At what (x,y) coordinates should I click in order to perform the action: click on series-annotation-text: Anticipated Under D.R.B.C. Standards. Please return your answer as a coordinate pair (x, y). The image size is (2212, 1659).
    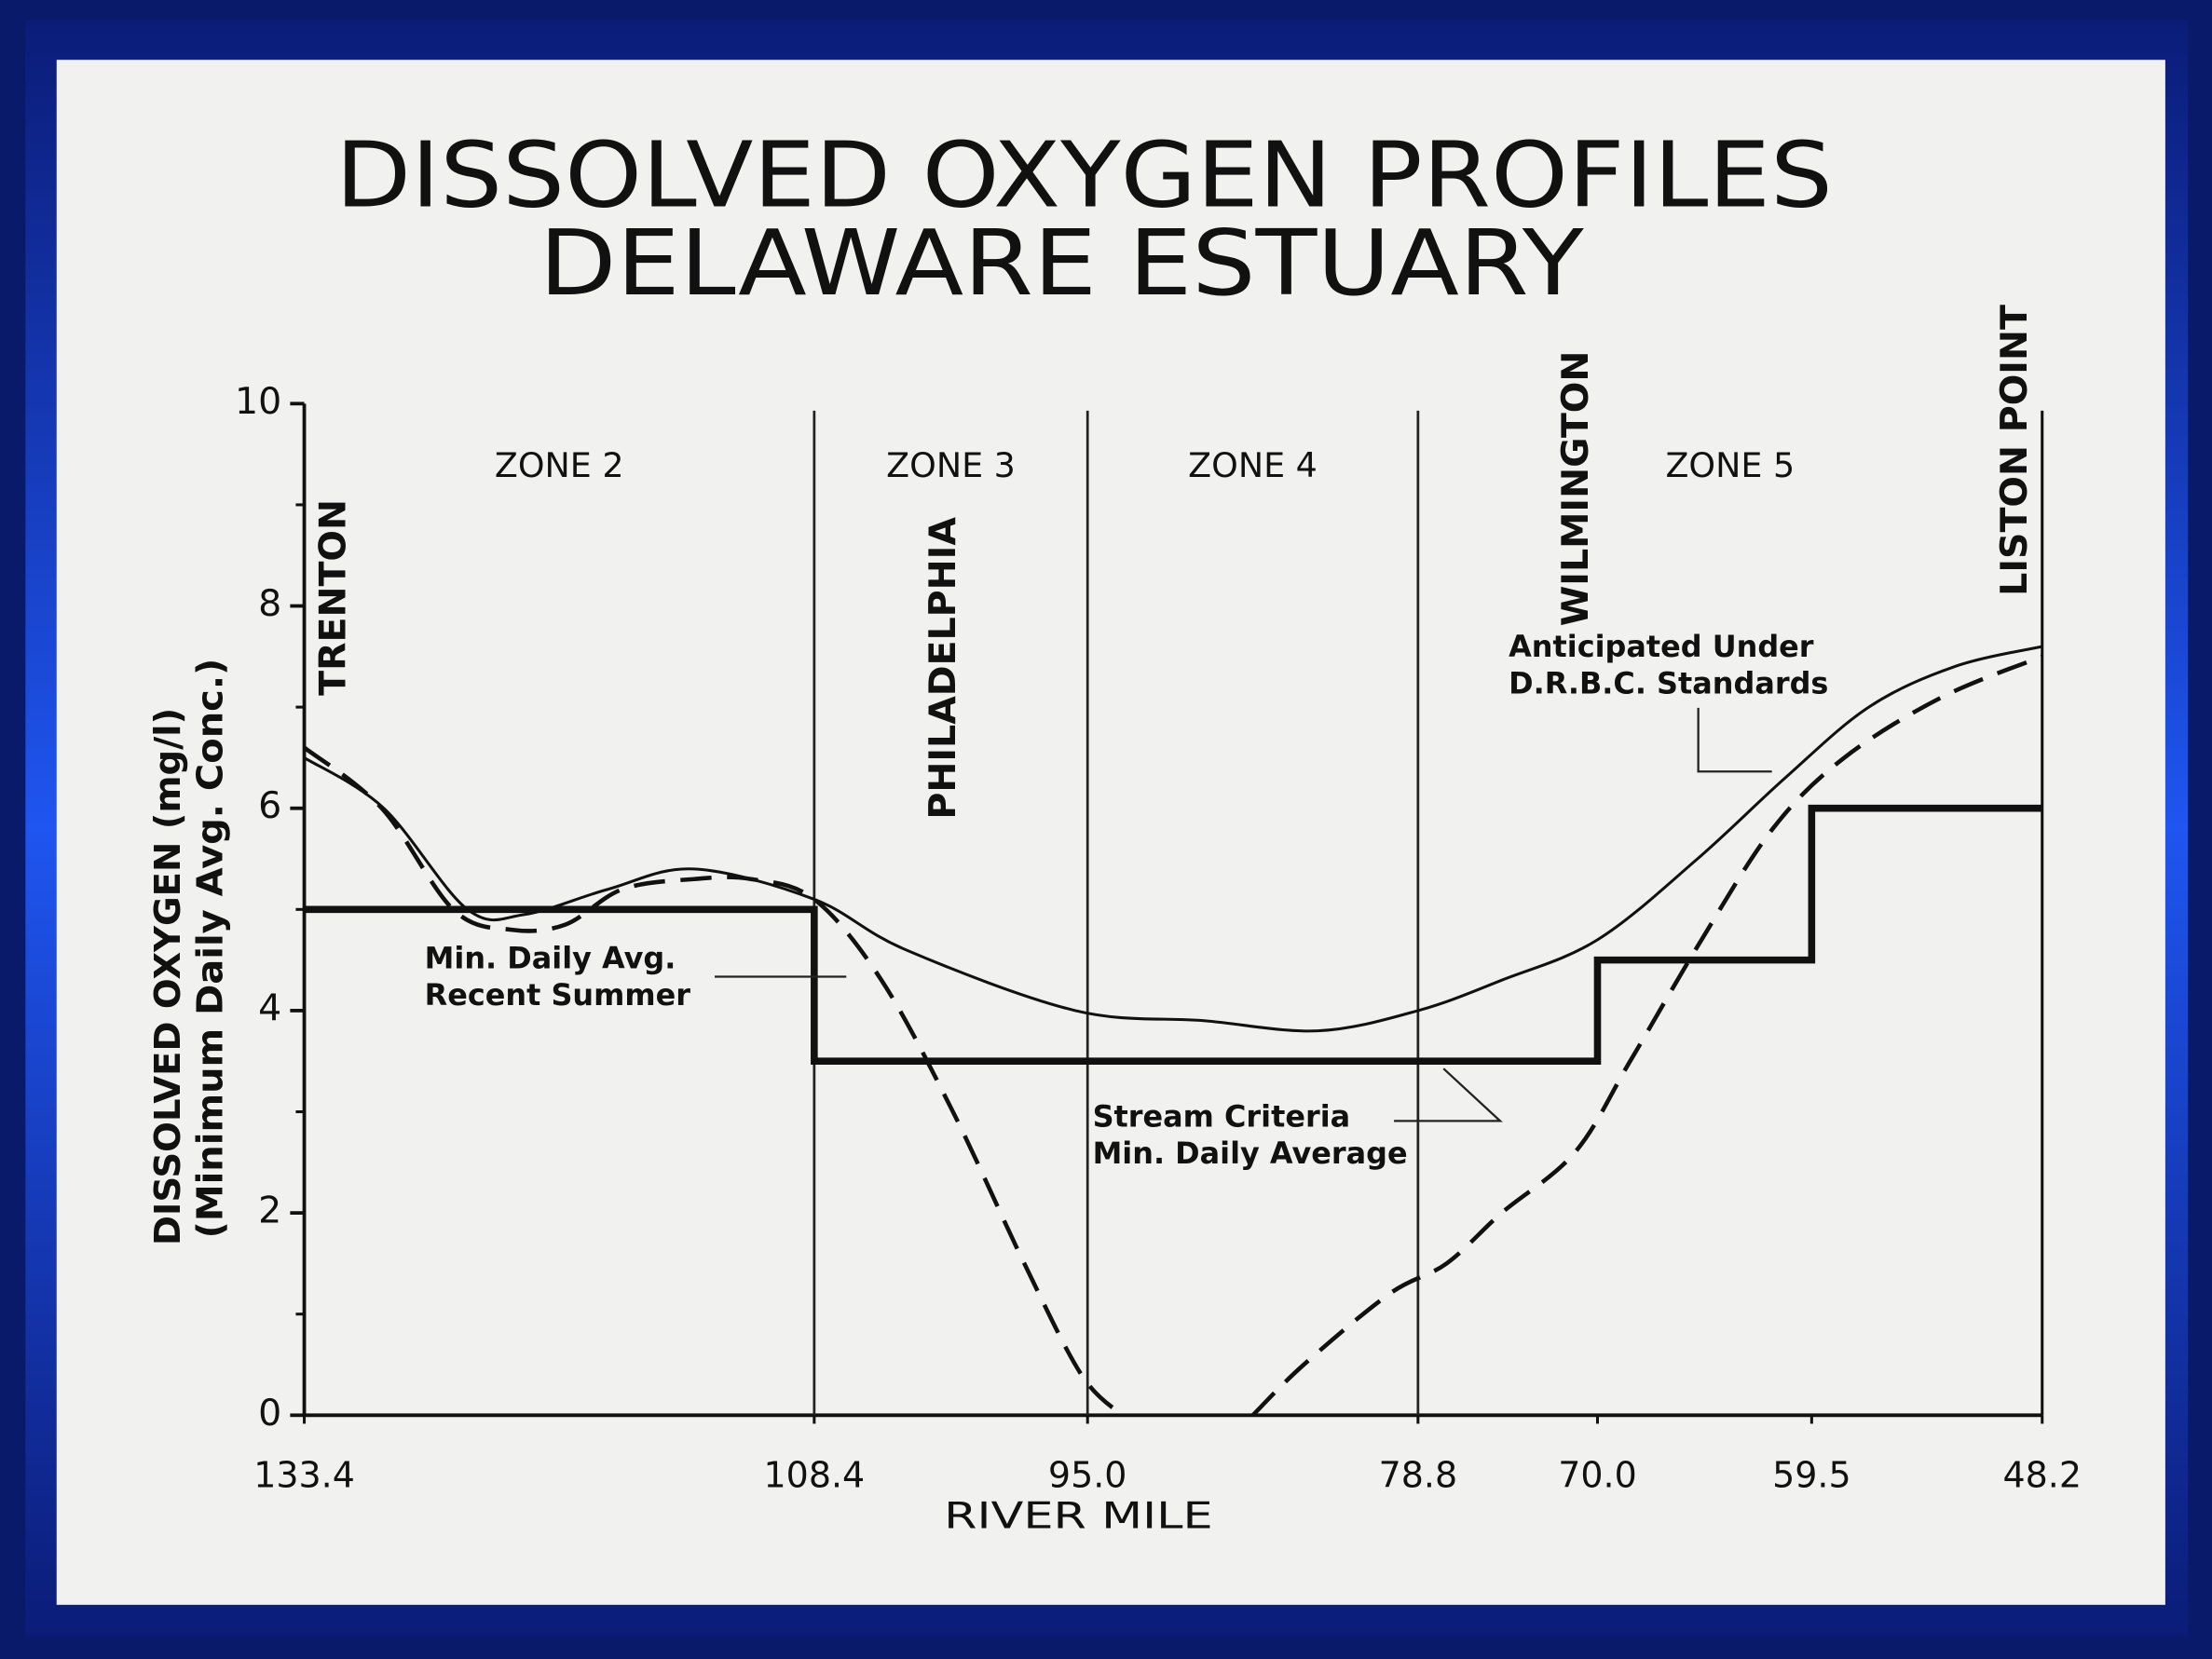
    Looking at the image, I should click on (1669, 665).